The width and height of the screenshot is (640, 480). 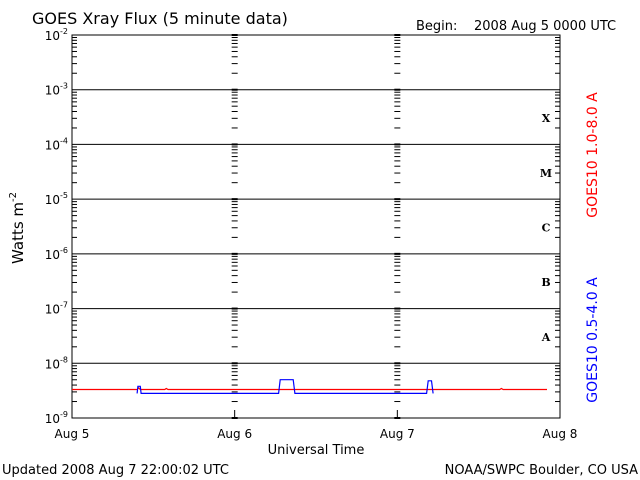 I want to click on y-axis-label-sup: -2, so click(x=13, y=197).